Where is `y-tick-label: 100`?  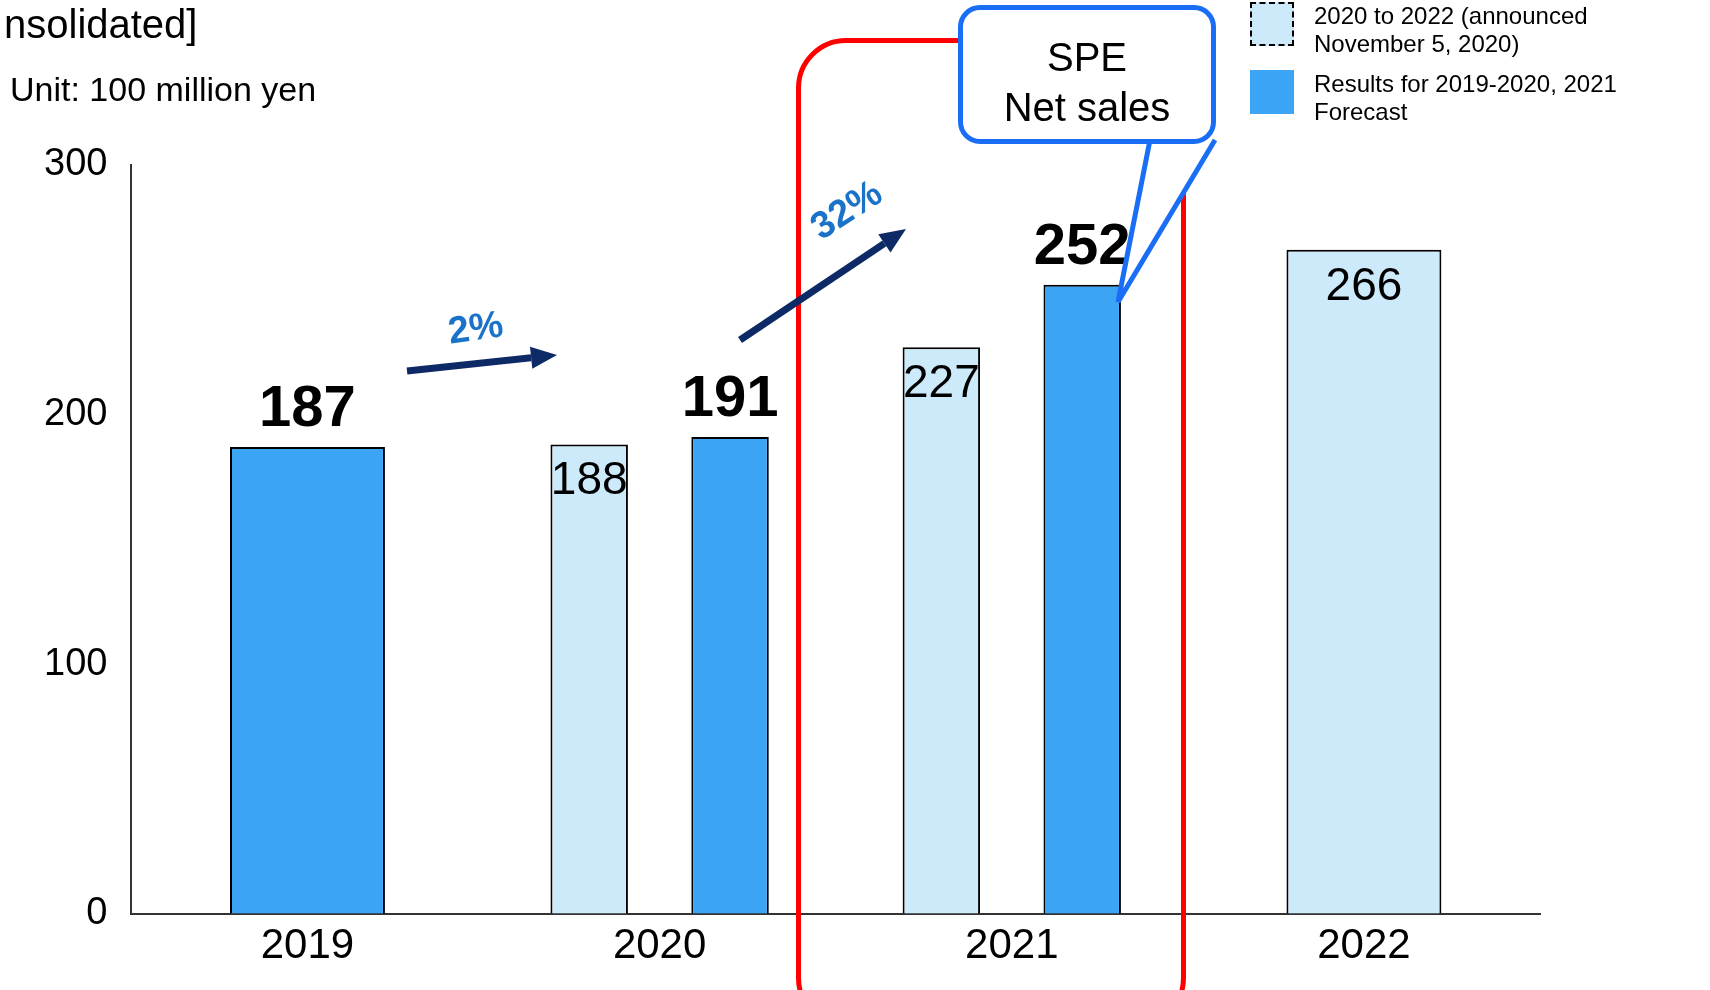 y-tick-label: 100 is located at coordinates (76, 661).